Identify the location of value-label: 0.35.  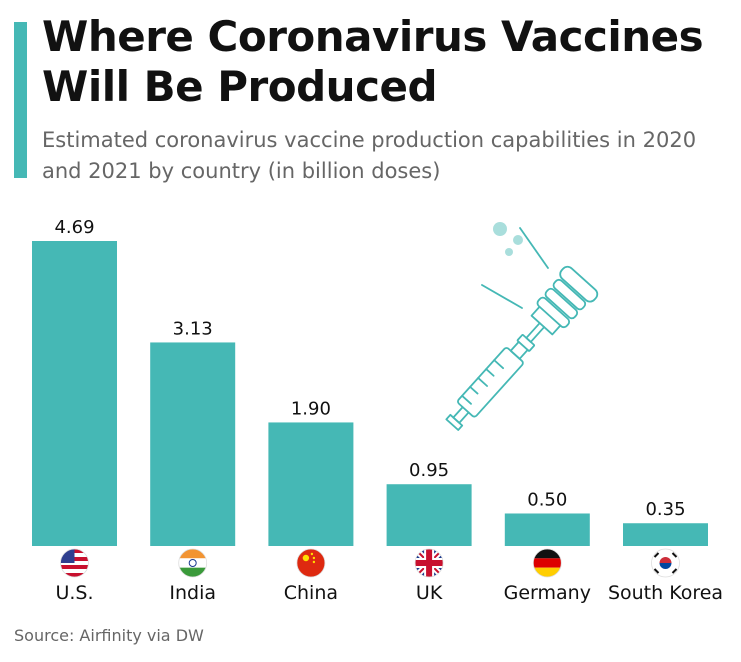
(665, 509).